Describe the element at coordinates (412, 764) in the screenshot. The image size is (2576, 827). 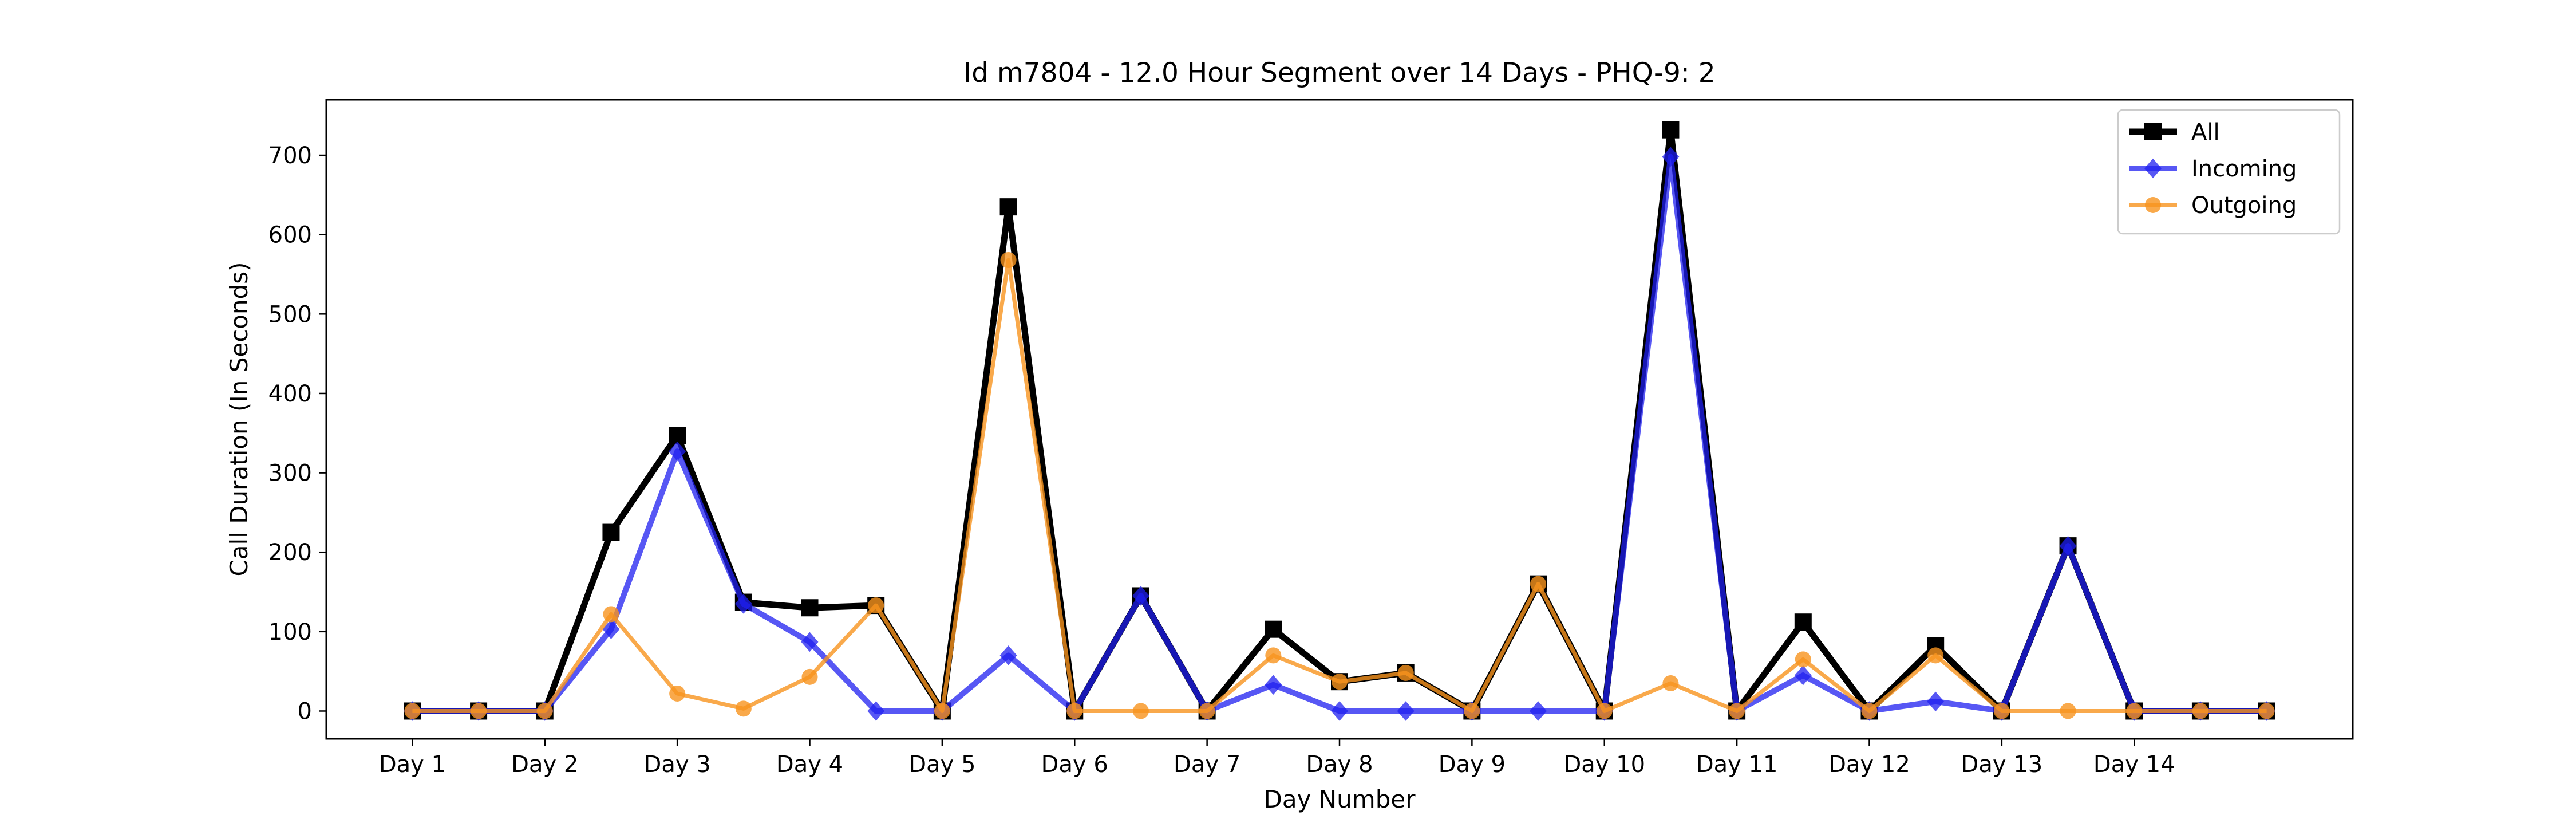
I see `x-tick-label: Day 1` at that location.